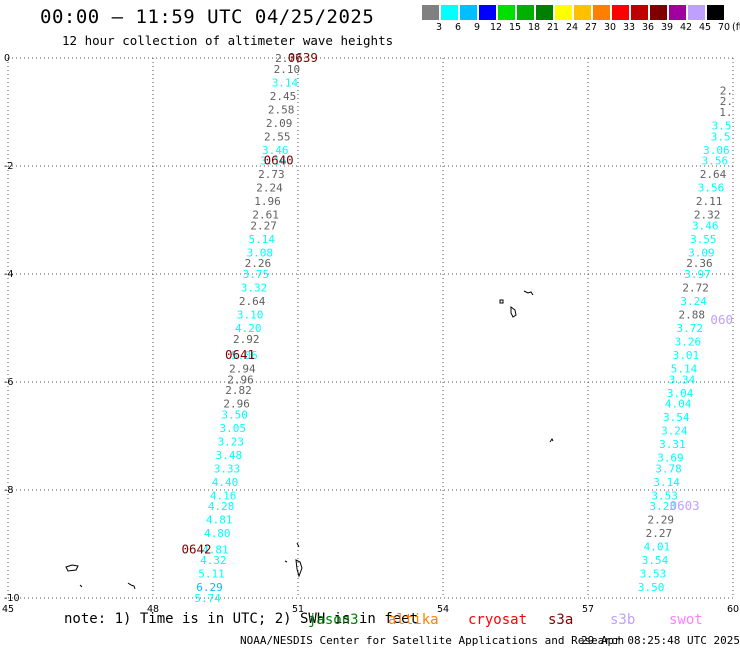 This screenshot has height=650, width=740. I want to click on pass-west-value-28: 3.50, so click(234, 414).